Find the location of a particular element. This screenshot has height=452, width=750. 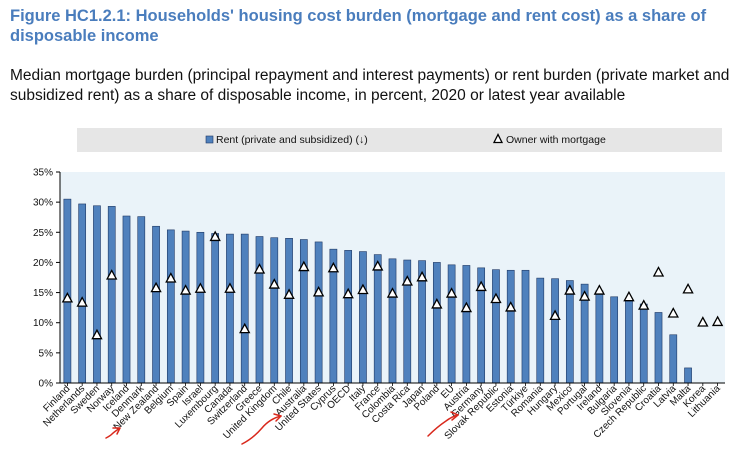

y-tick-label: 25% is located at coordinates (43, 233).